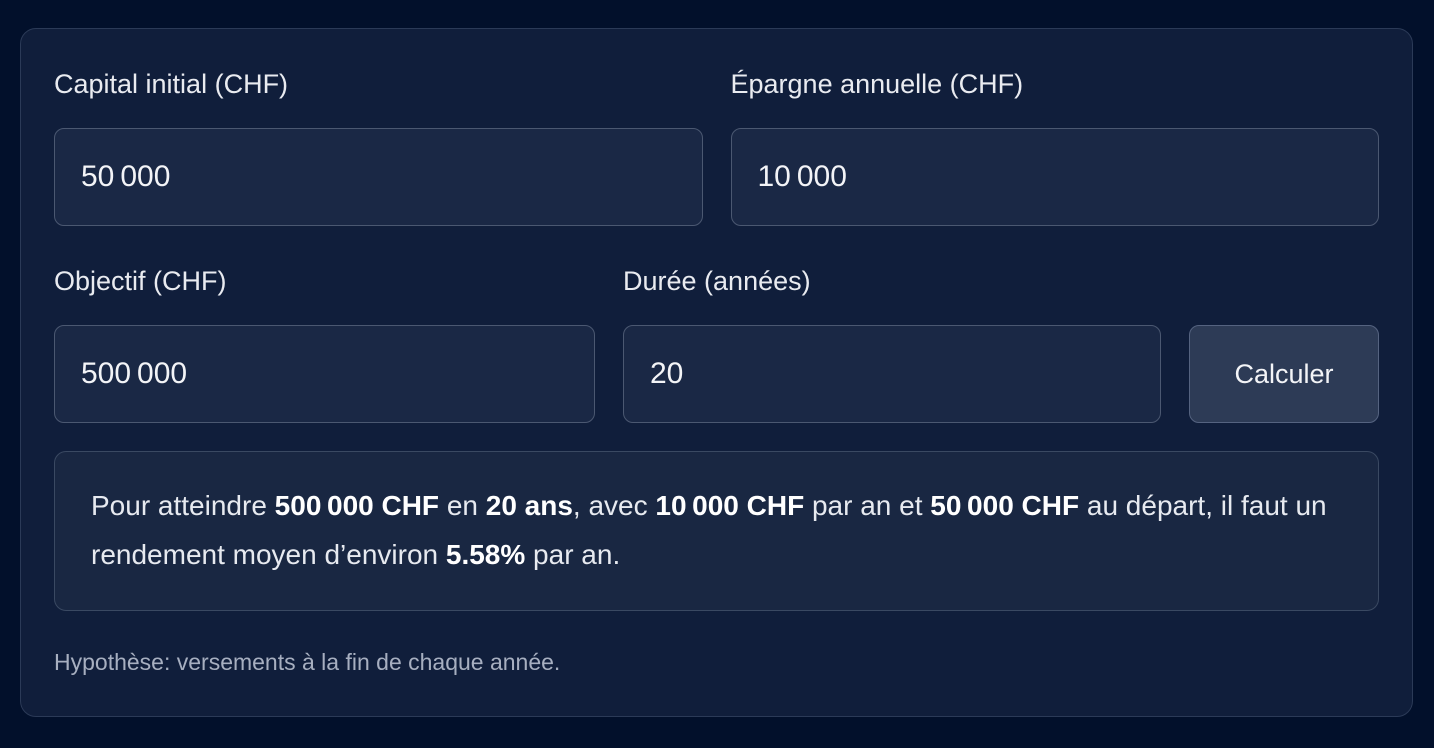  I want to click on field-capital-initial: Capital initial (CHF), so click(378, 146).